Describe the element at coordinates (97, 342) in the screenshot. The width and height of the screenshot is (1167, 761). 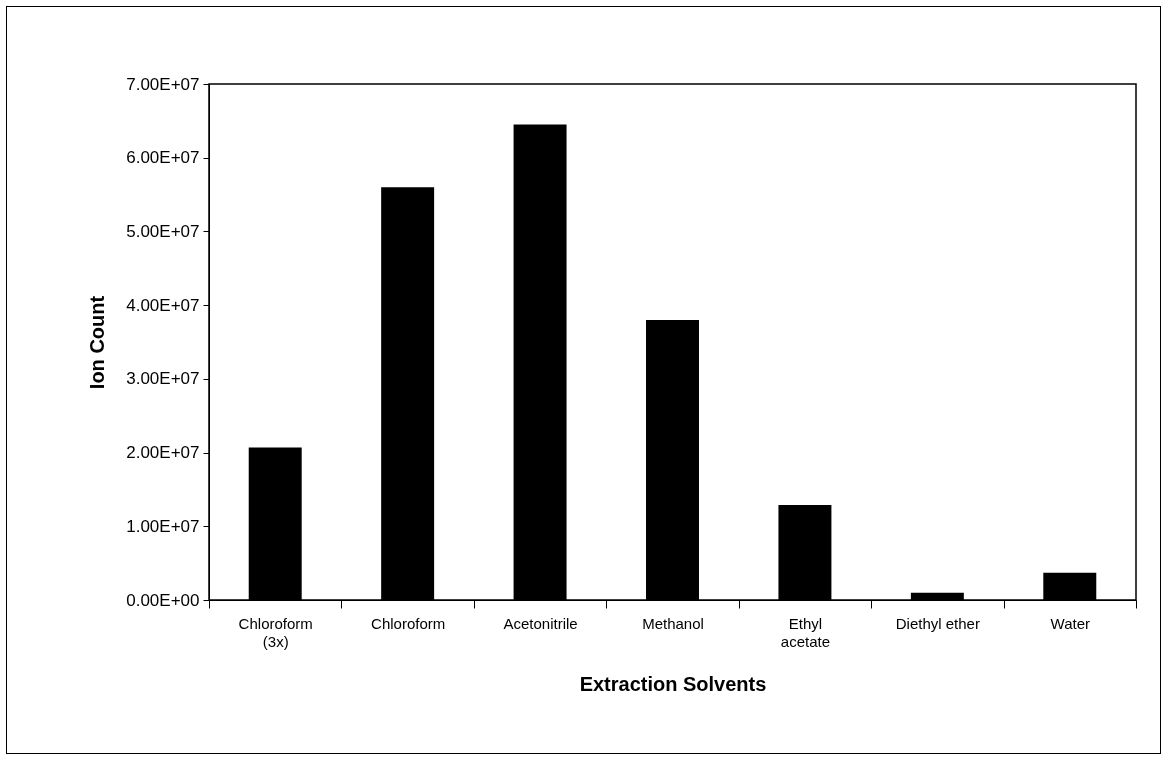
I see `y-axis-title: Ion Count` at that location.